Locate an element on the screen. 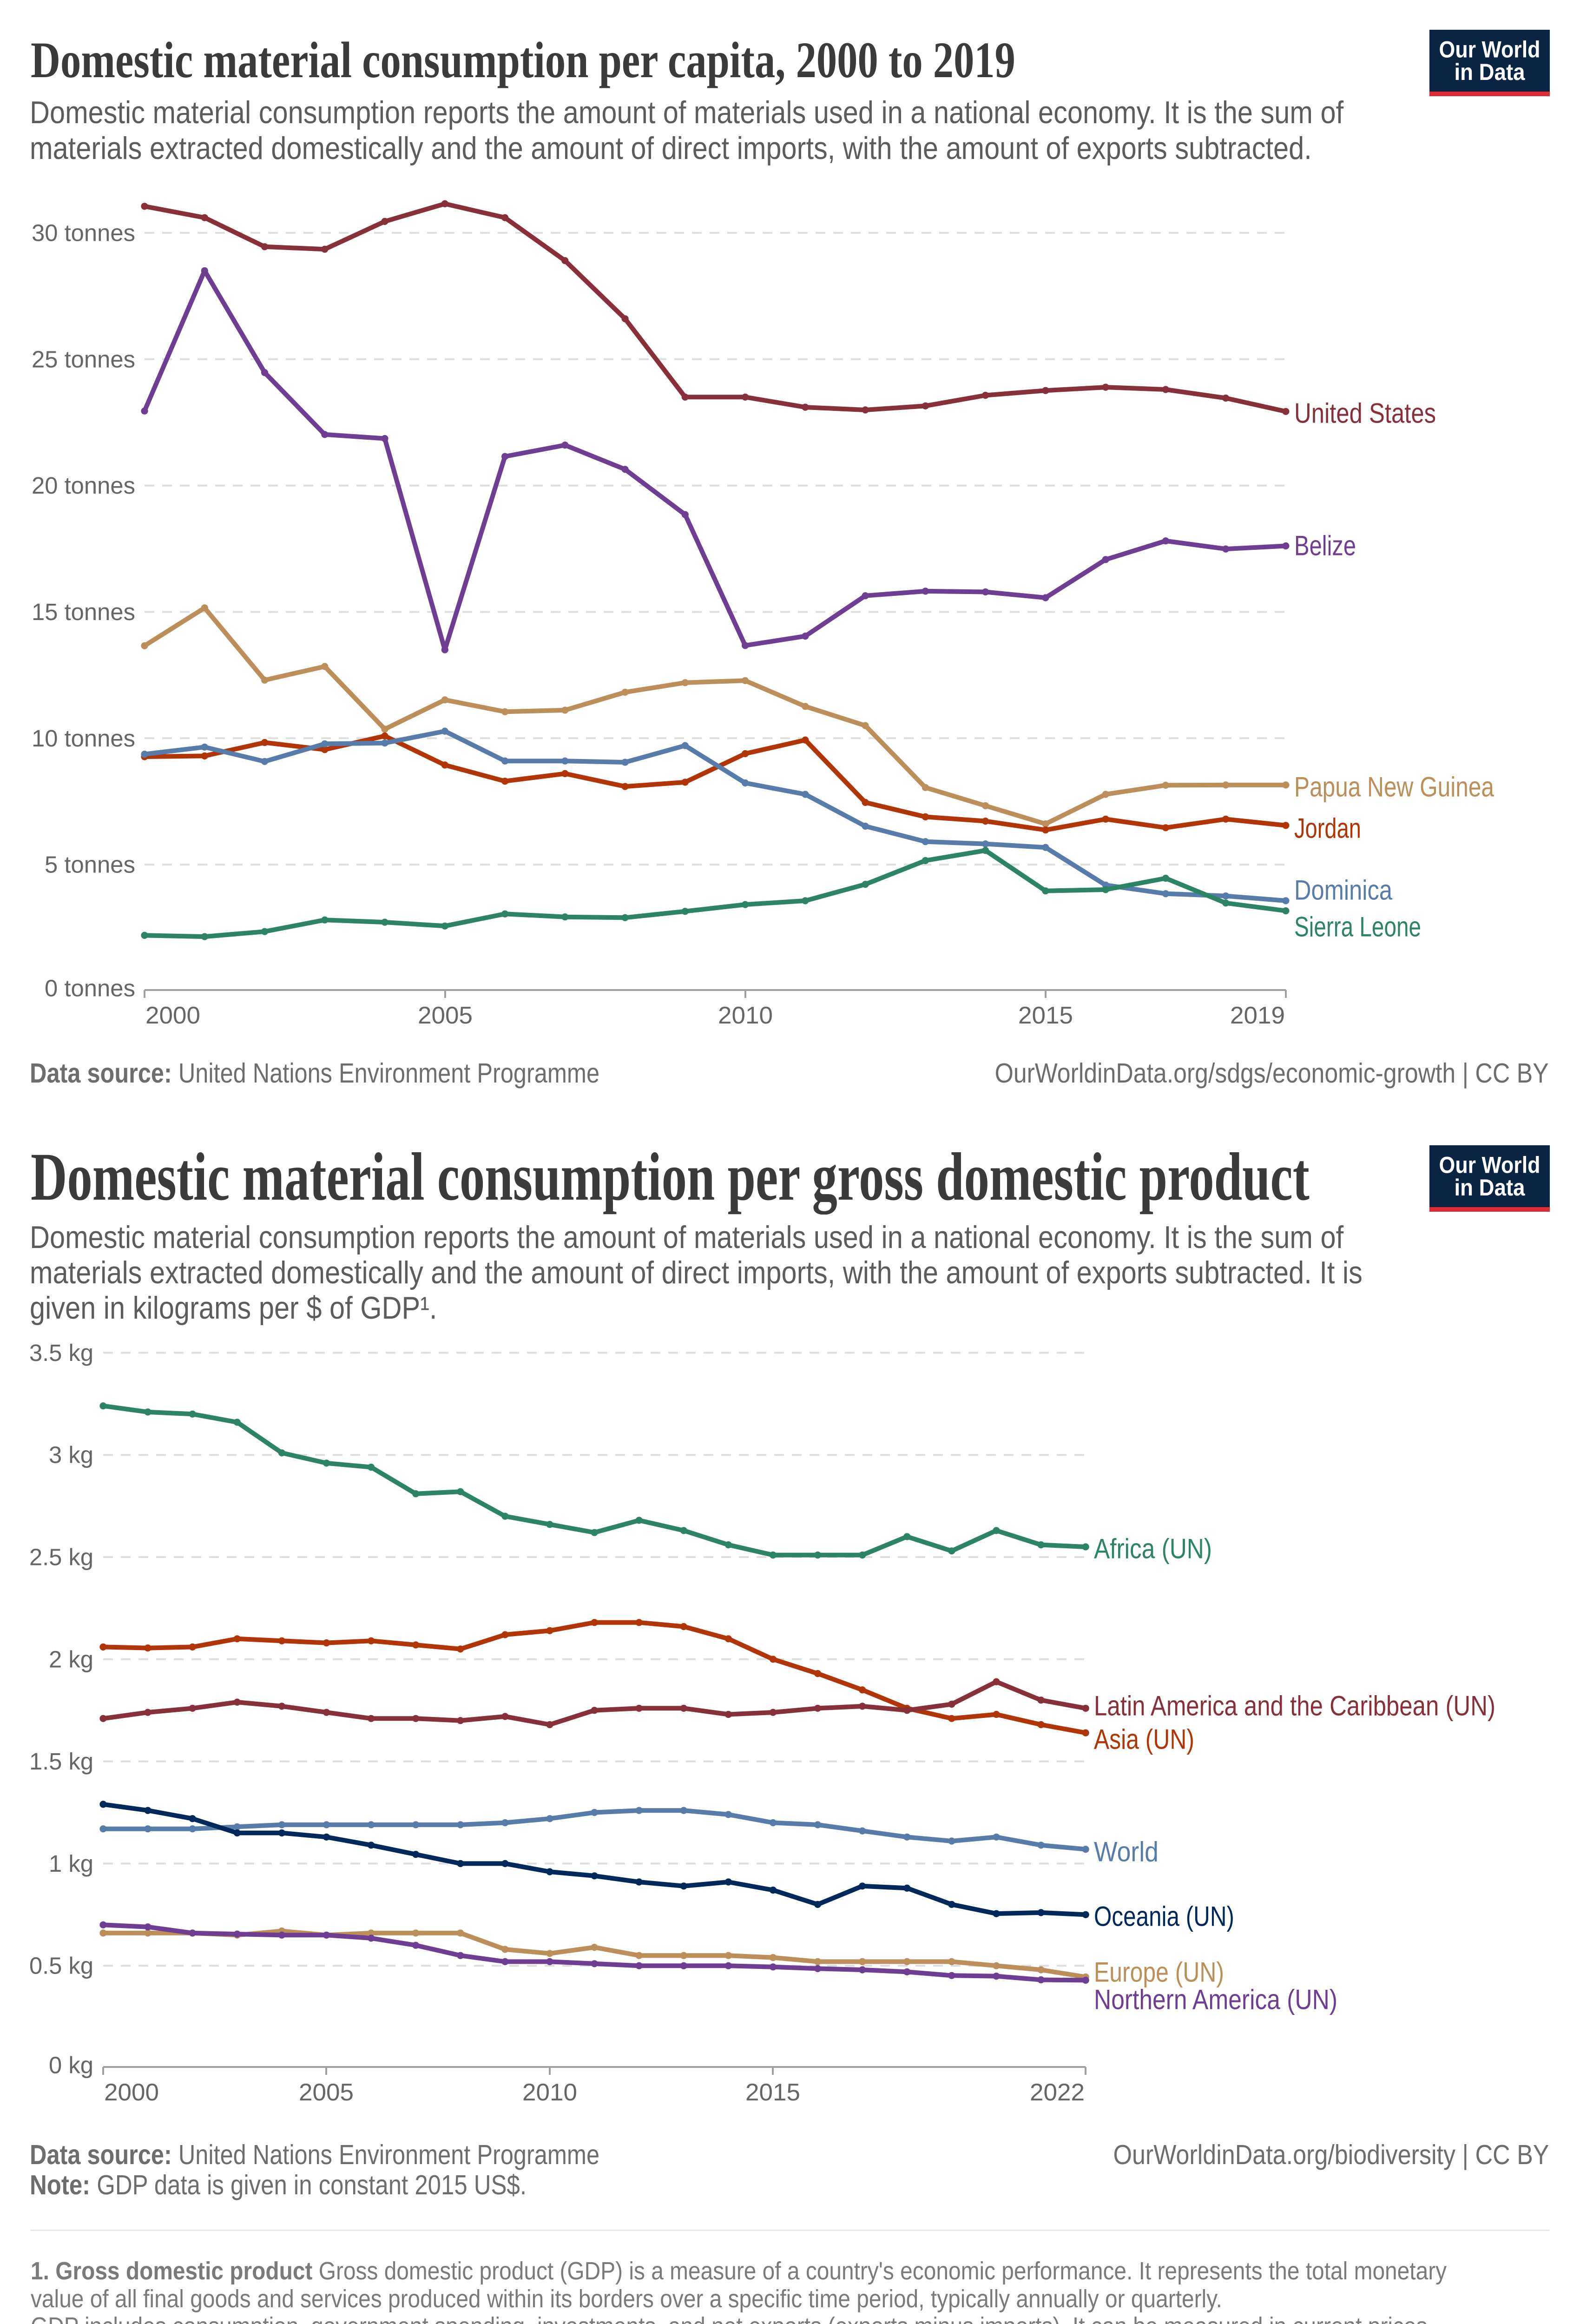 The width and height of the screenshot is (1580, 2324). svg-text: Dominica is located at coordinates (1343, 890).